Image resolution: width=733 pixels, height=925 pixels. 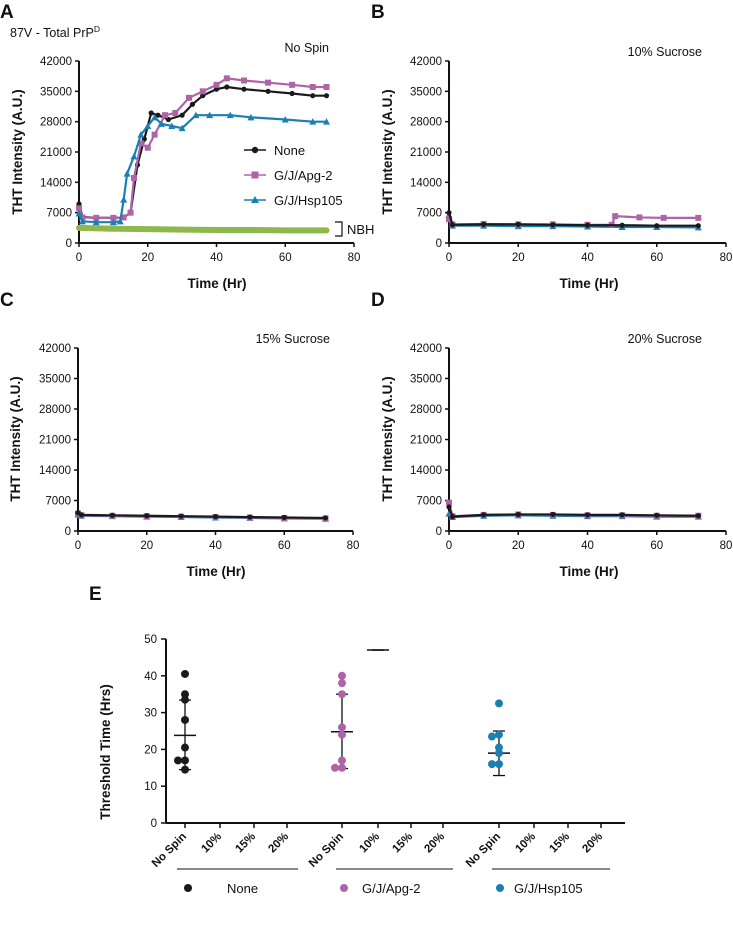 What do you see at coordinates (55, 349) in the screenshot?
I see `y-tick-label: 42000` at bounding box center [55, 349].